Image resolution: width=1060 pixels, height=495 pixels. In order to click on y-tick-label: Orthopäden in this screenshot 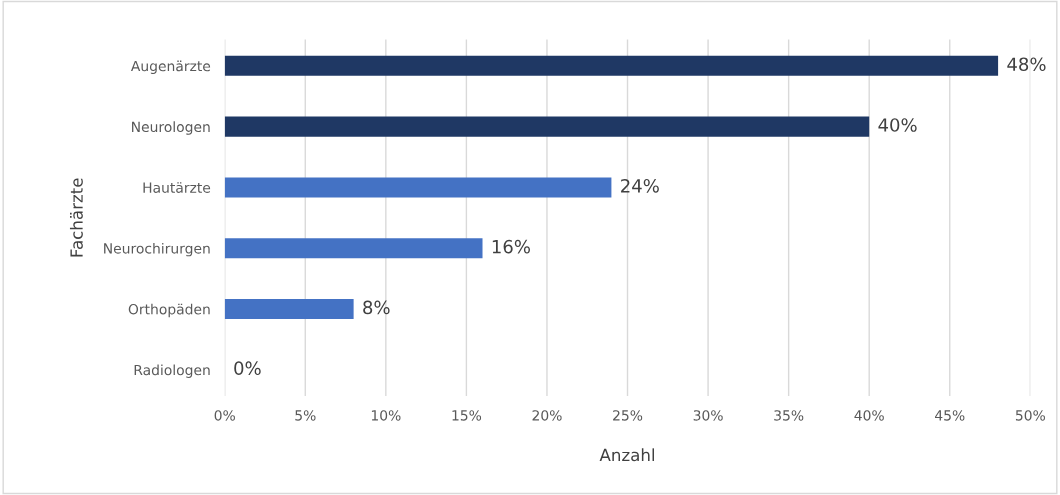, I will do `click(169, 310)`.